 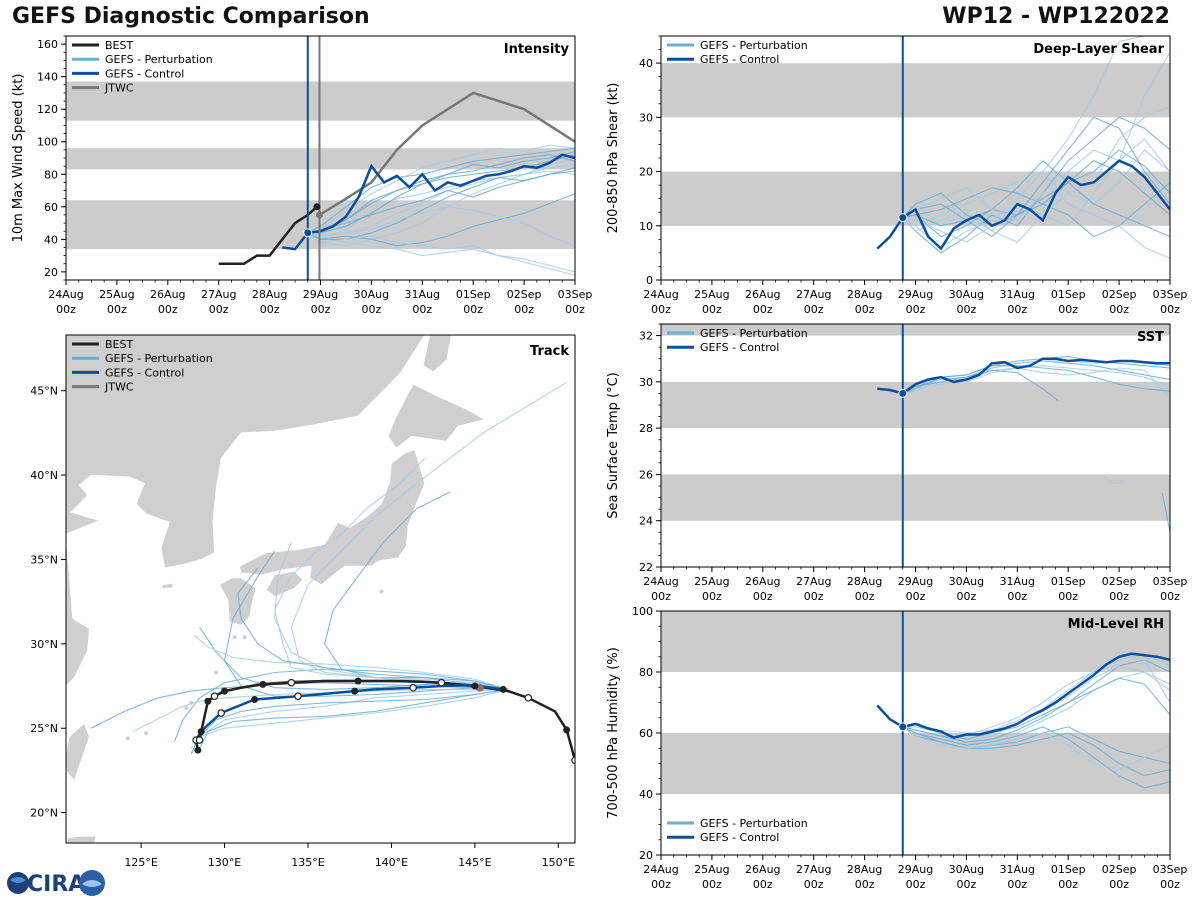 What do you see at coordinates (613, 733) in the screenshot?
I see `y-axis-label: 700-500 hPa Humidity (%)` at bounding box center [613, 733].